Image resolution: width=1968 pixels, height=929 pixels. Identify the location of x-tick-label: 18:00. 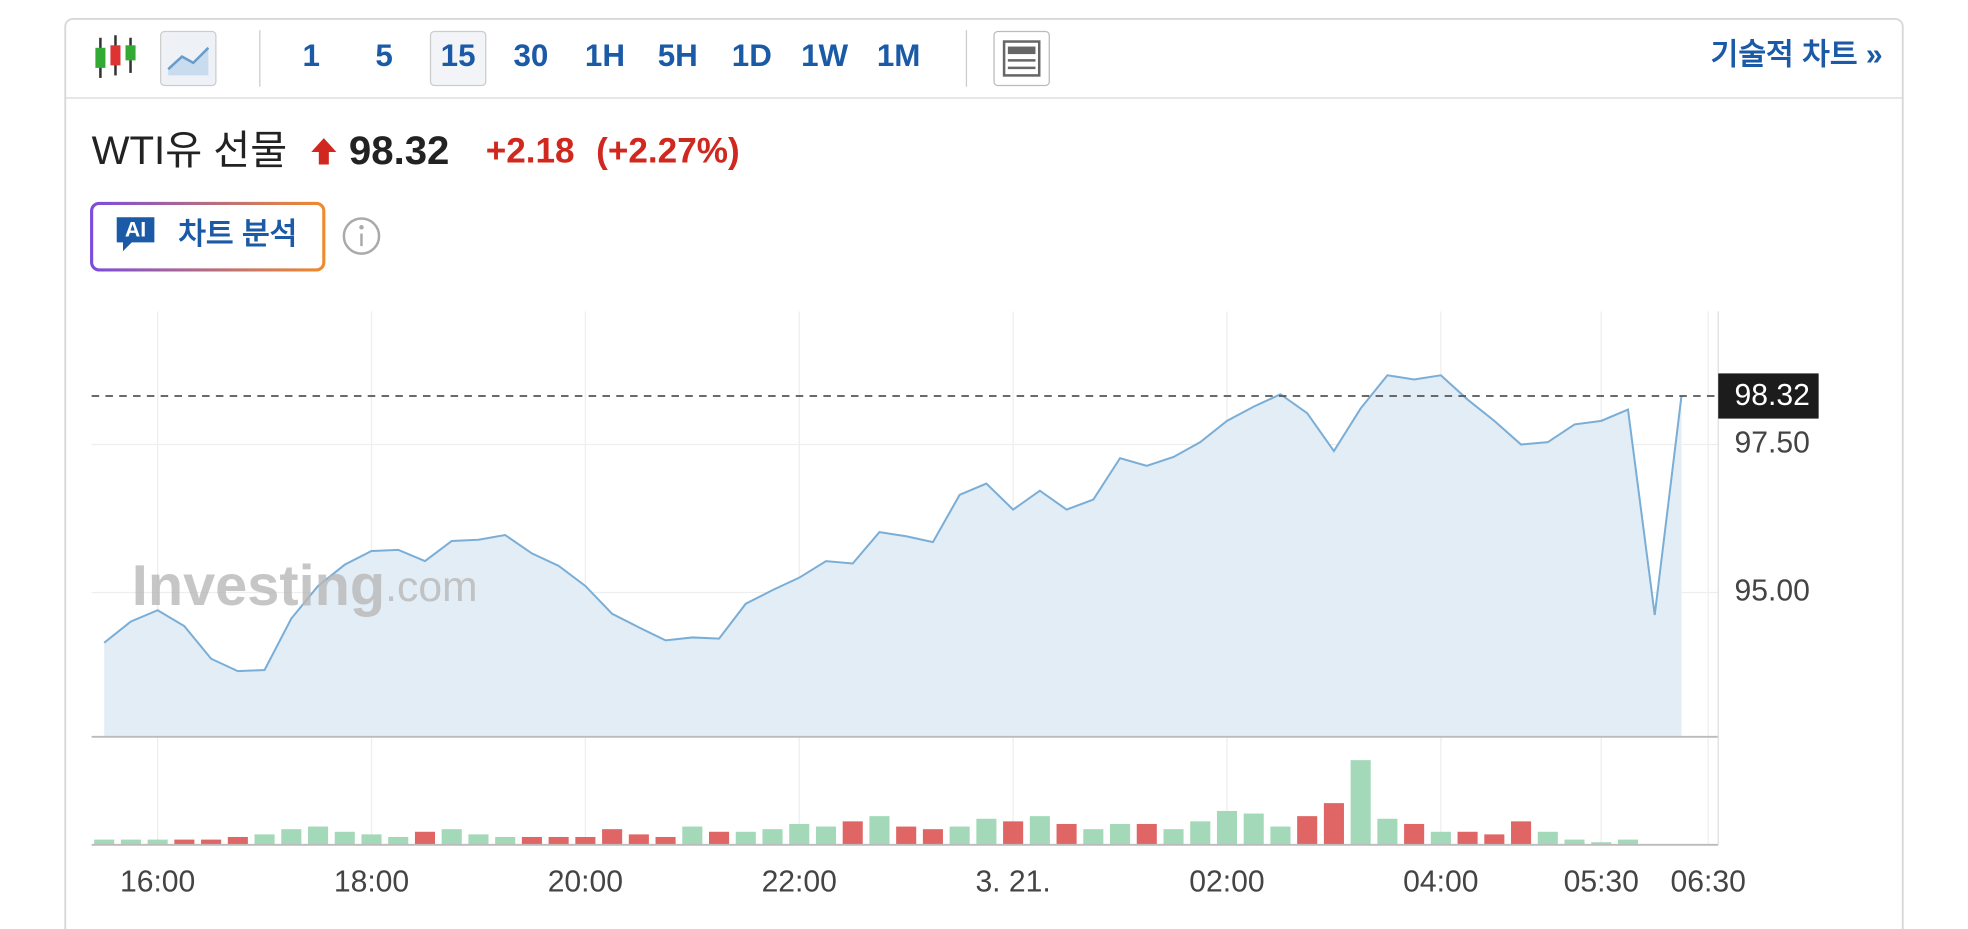
(371, 882).